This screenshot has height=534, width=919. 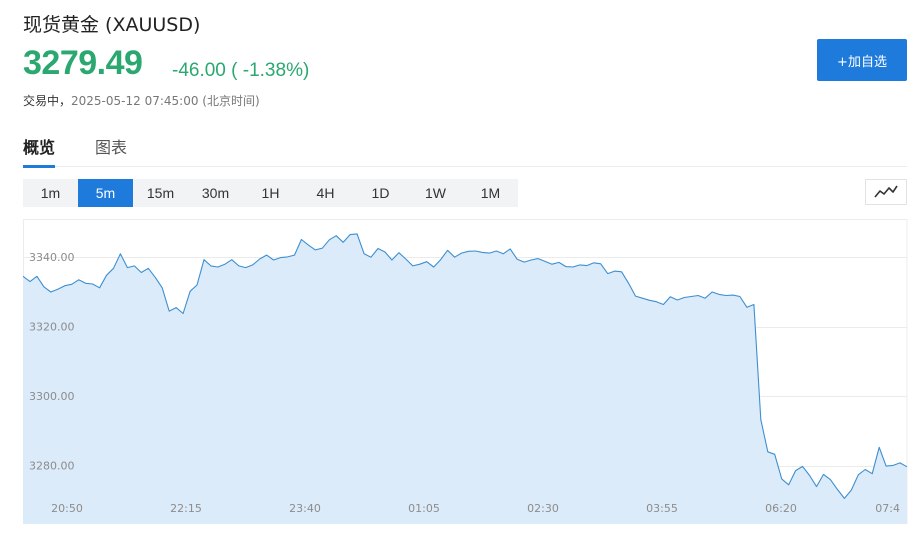 What do you see at coordinates (112, 25) in the screenshot?
I see `instrument-title: 现货黄金 (XAUUSD)` at bounding box center [112, 25].